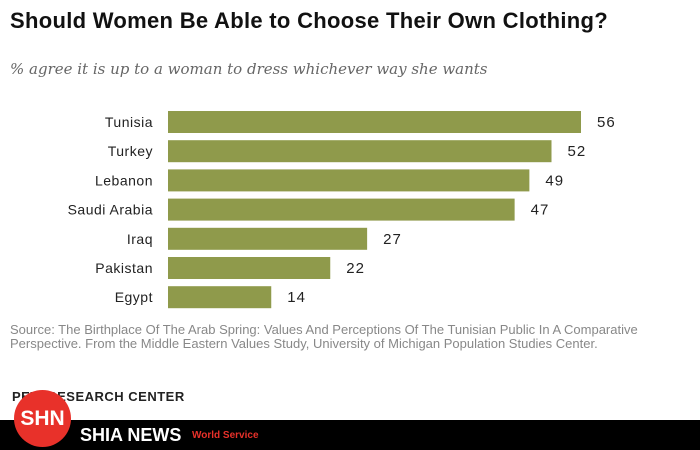 The width and height of the screenshot is (700, 450). What do you see at coordinates (42, 418) in the screenshot?
I see `shn-logo: SHN` at bounding box center [42, 418].